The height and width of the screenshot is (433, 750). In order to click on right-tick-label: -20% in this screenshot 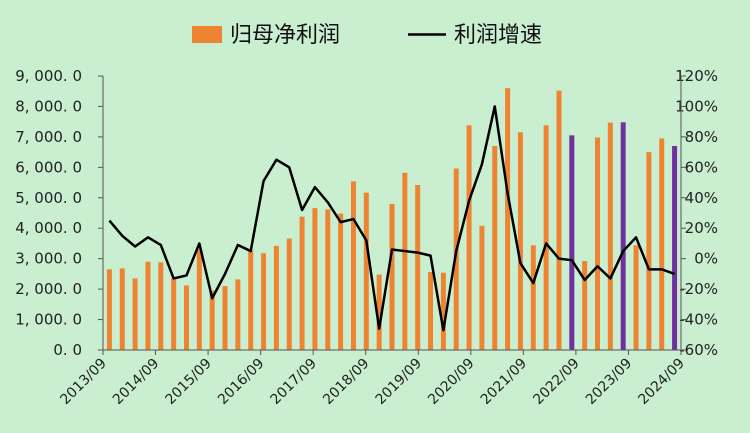, I will do `click(698, 289)`.